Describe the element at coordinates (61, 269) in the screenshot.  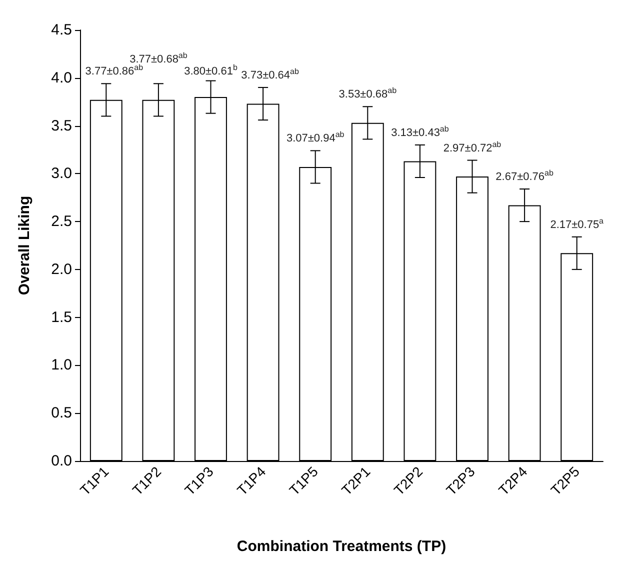
I see `y-tick-label: 2.0` at that location.